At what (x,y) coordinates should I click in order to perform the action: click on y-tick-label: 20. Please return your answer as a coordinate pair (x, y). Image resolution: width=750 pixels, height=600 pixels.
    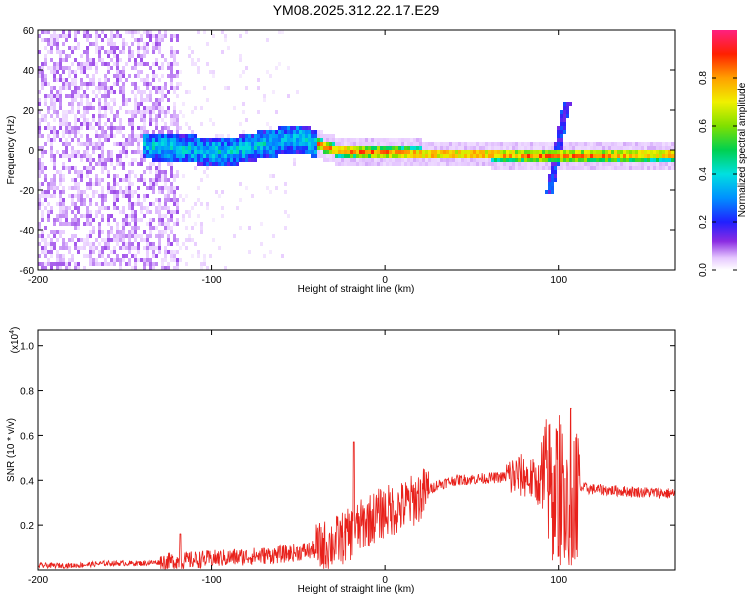
    Looking at the image, I should click on (29, 111).